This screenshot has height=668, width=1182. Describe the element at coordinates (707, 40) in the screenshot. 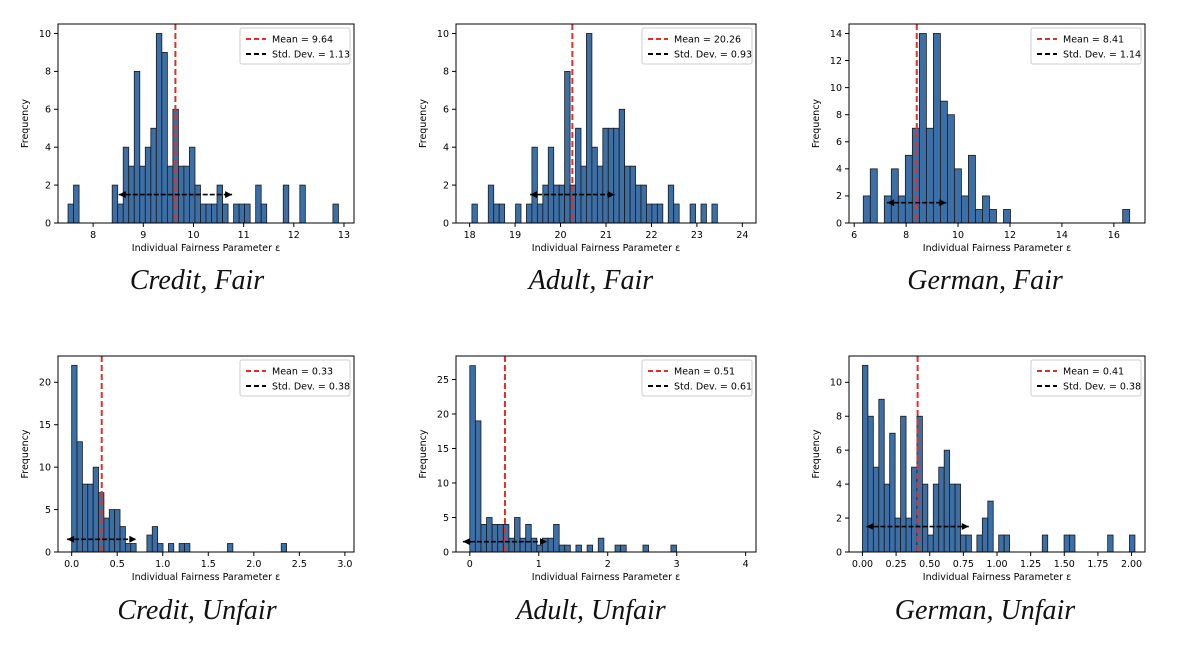

I see `legend-mean-label: Mean = 20.26` at that location.